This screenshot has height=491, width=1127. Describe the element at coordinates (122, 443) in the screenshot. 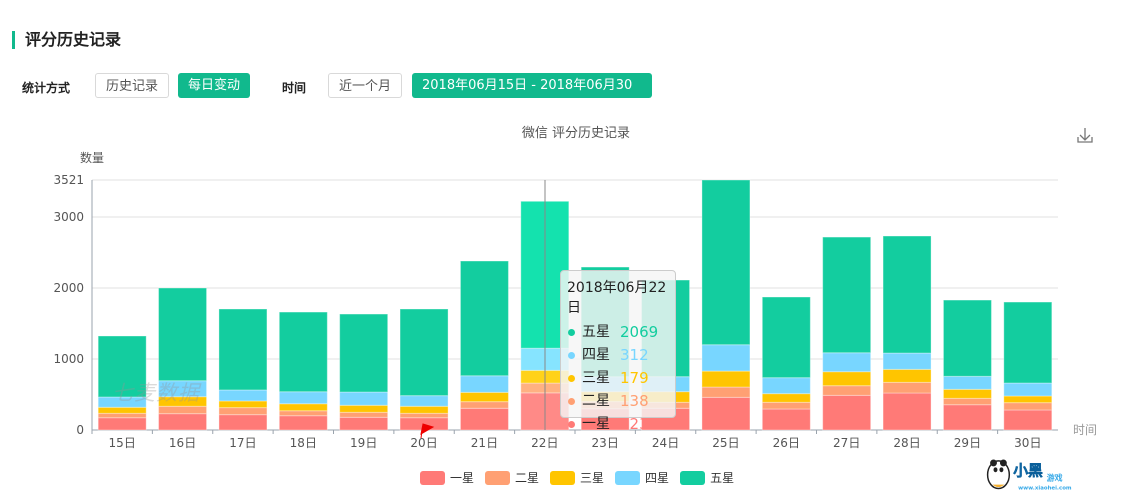

I see `x-tick-label: 15日` at that location.